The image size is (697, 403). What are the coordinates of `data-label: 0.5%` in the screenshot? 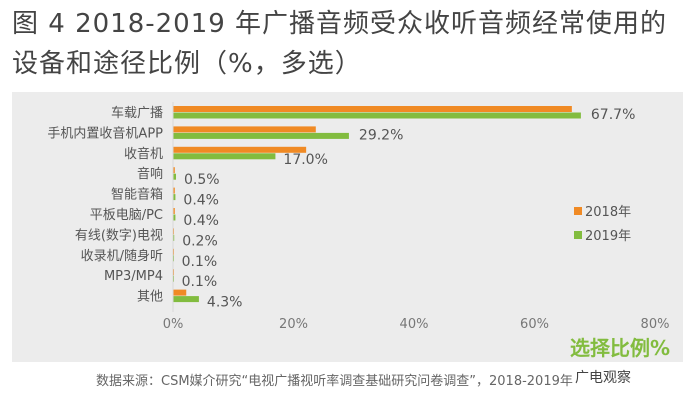 It's located at (202, 180).